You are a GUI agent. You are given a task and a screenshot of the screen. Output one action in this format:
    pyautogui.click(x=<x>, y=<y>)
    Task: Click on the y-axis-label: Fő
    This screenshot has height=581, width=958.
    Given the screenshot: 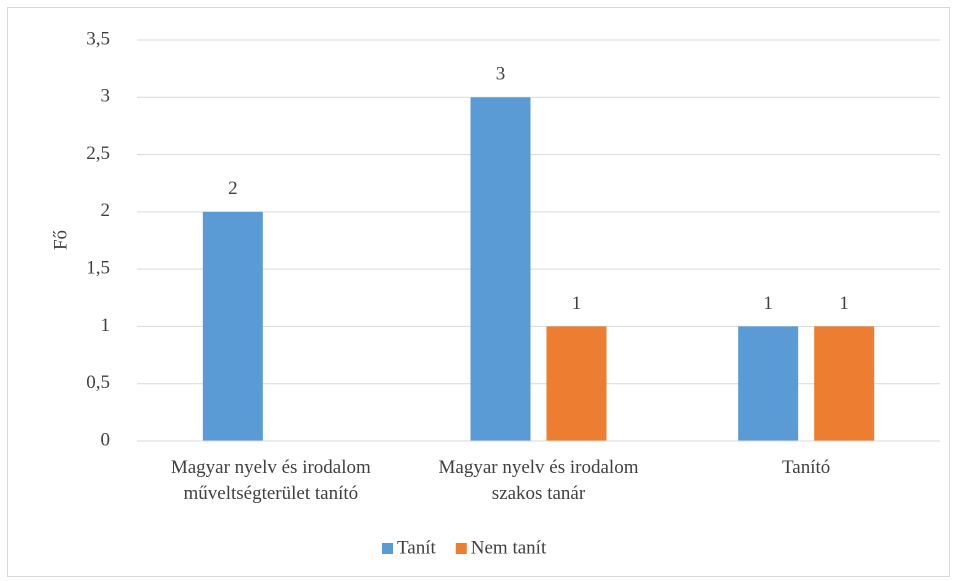 What is the action you would take?
    pyautogui.click(x=60, y=240)
    